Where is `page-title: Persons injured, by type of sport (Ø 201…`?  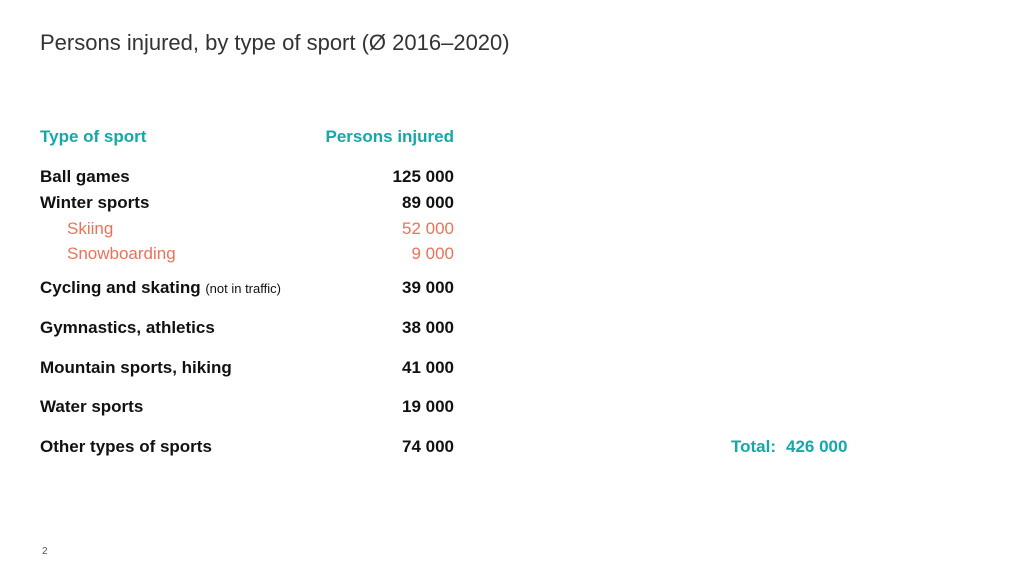 page-title: Persons injured, by type of sport (Ø 201… is located at coordinates (275, 42).